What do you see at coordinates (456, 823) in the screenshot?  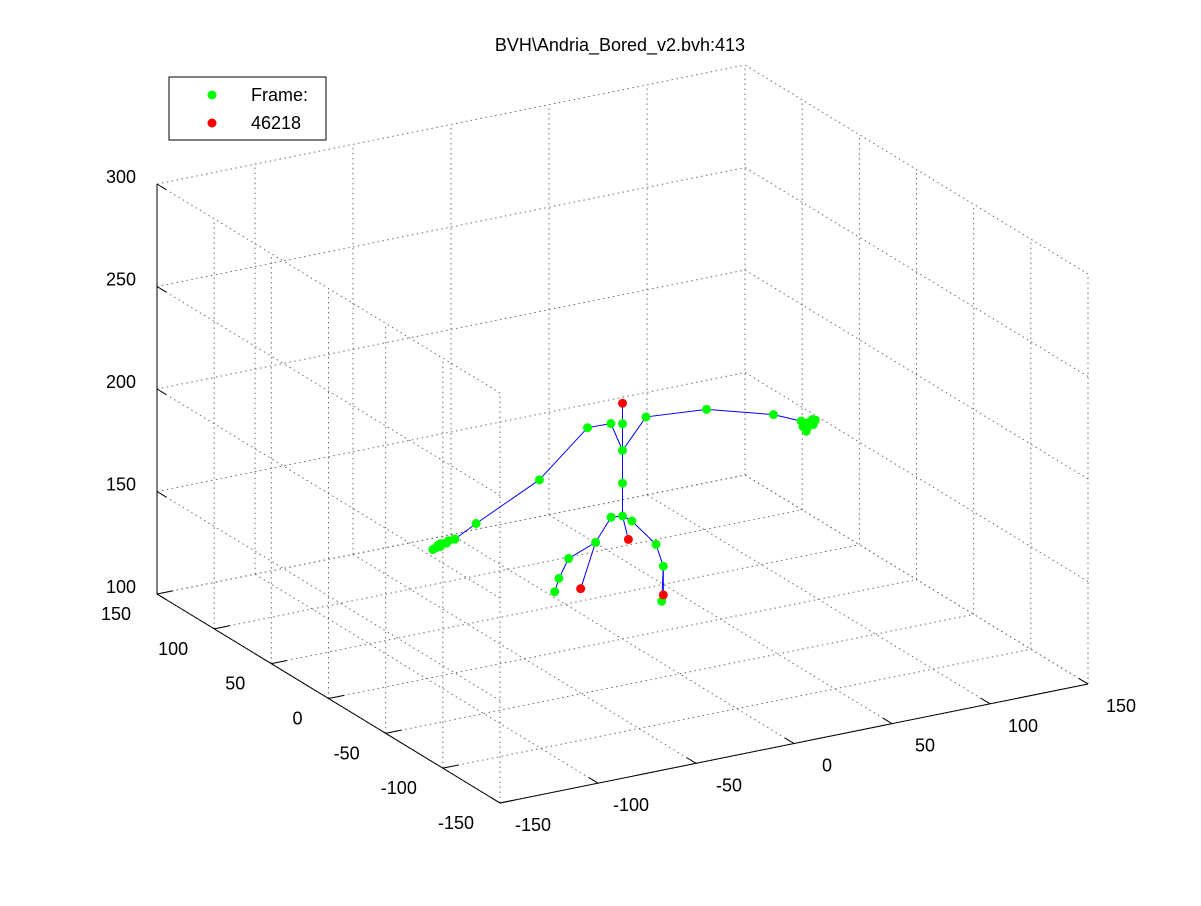 I see `y-tick-label: -150` at bounding box center [456, 823].